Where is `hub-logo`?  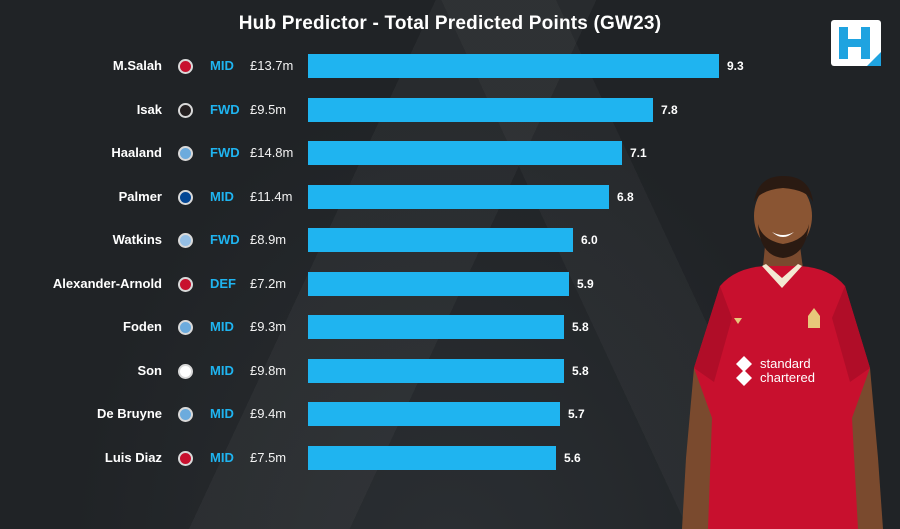 hub-logo is located at coordinates (856, 43).